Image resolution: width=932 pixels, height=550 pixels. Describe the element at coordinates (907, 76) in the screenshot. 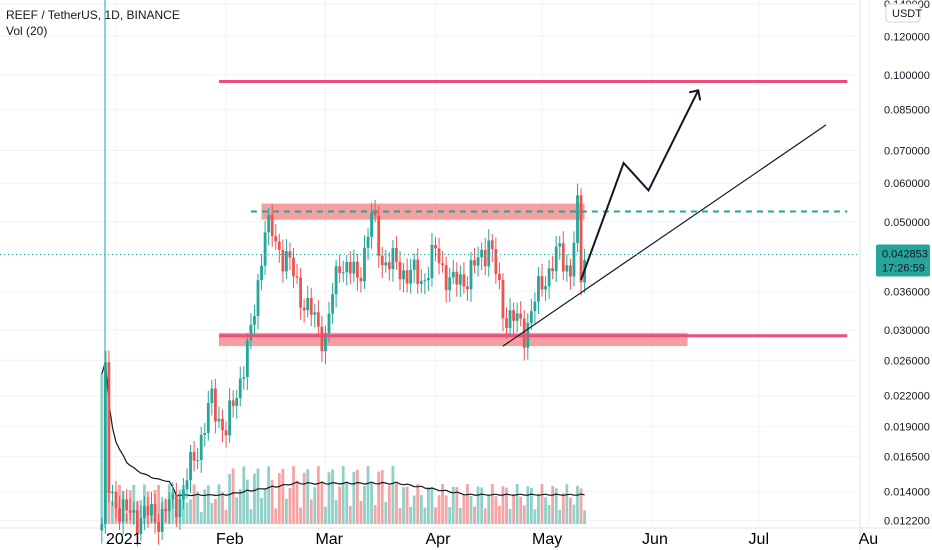

I see `price-tick-label: 0.100000` at that location.